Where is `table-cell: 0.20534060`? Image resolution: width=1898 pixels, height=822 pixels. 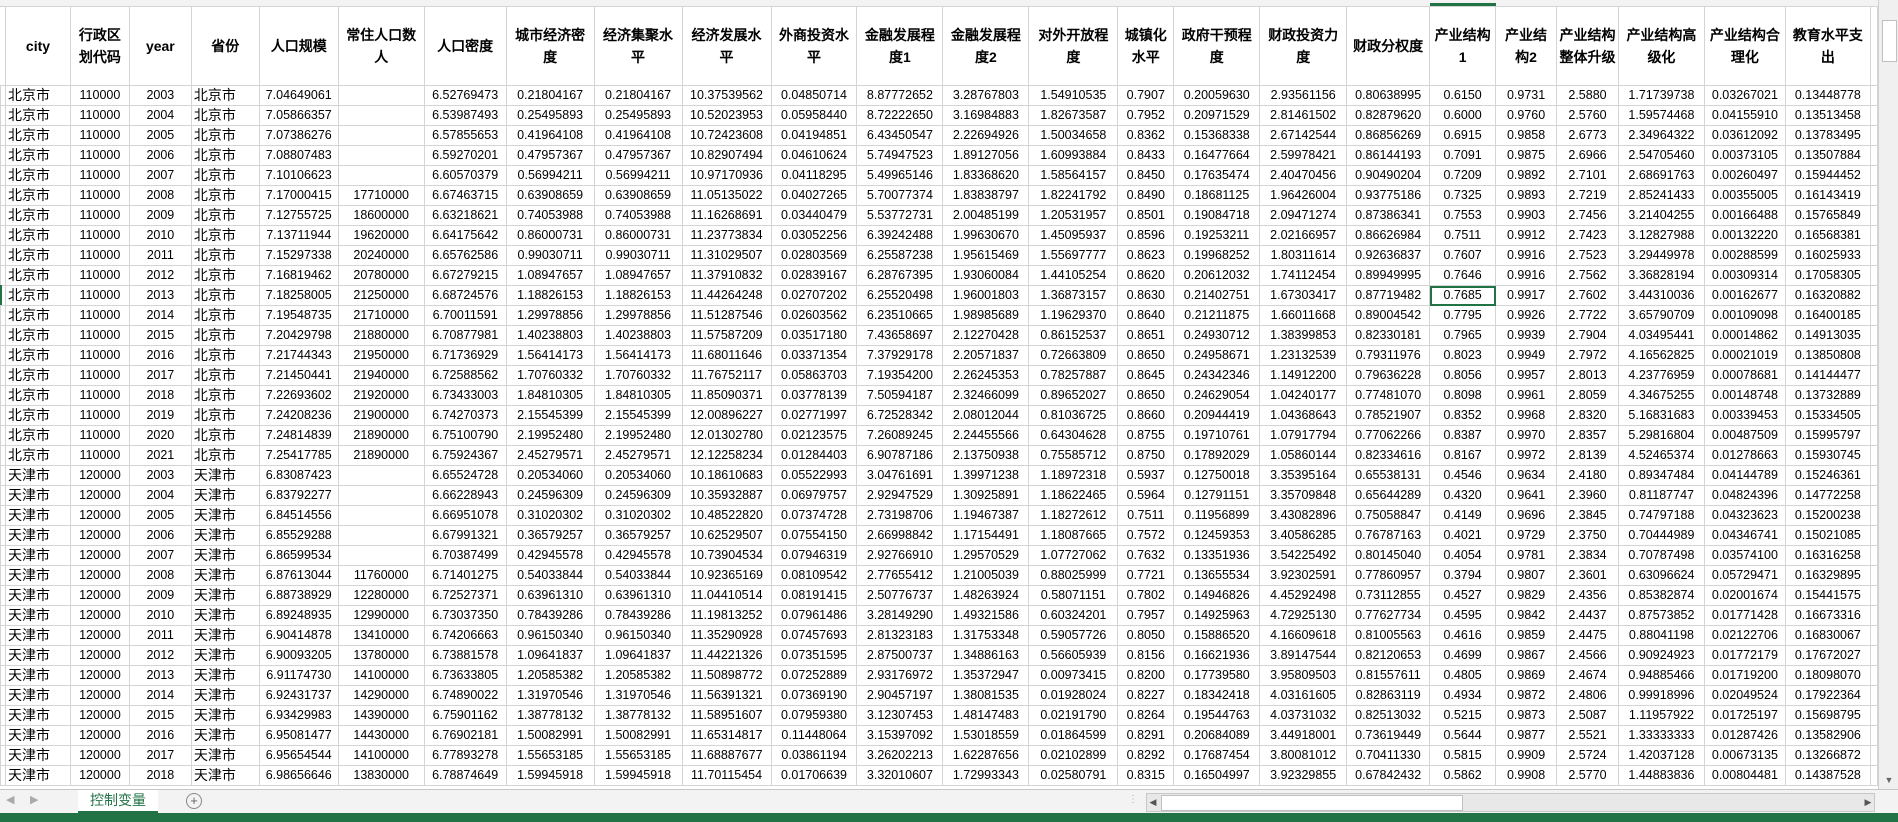 table-cell: 0.20534060 is located at coordinates (638, 475).